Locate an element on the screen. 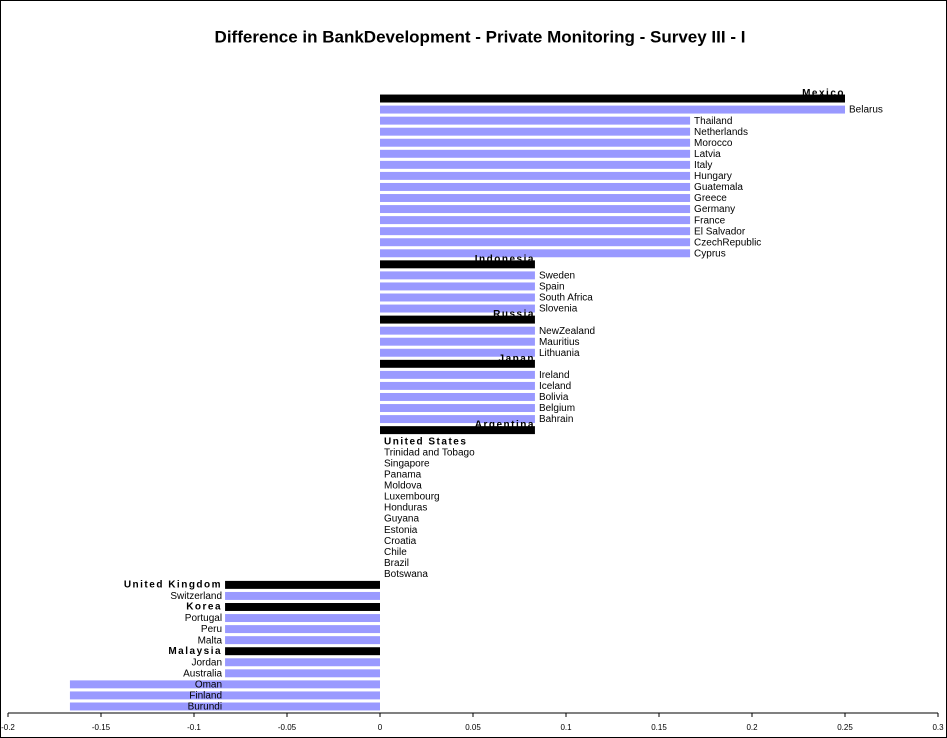  category-label: Sweden is located at coordinates (557, 276).